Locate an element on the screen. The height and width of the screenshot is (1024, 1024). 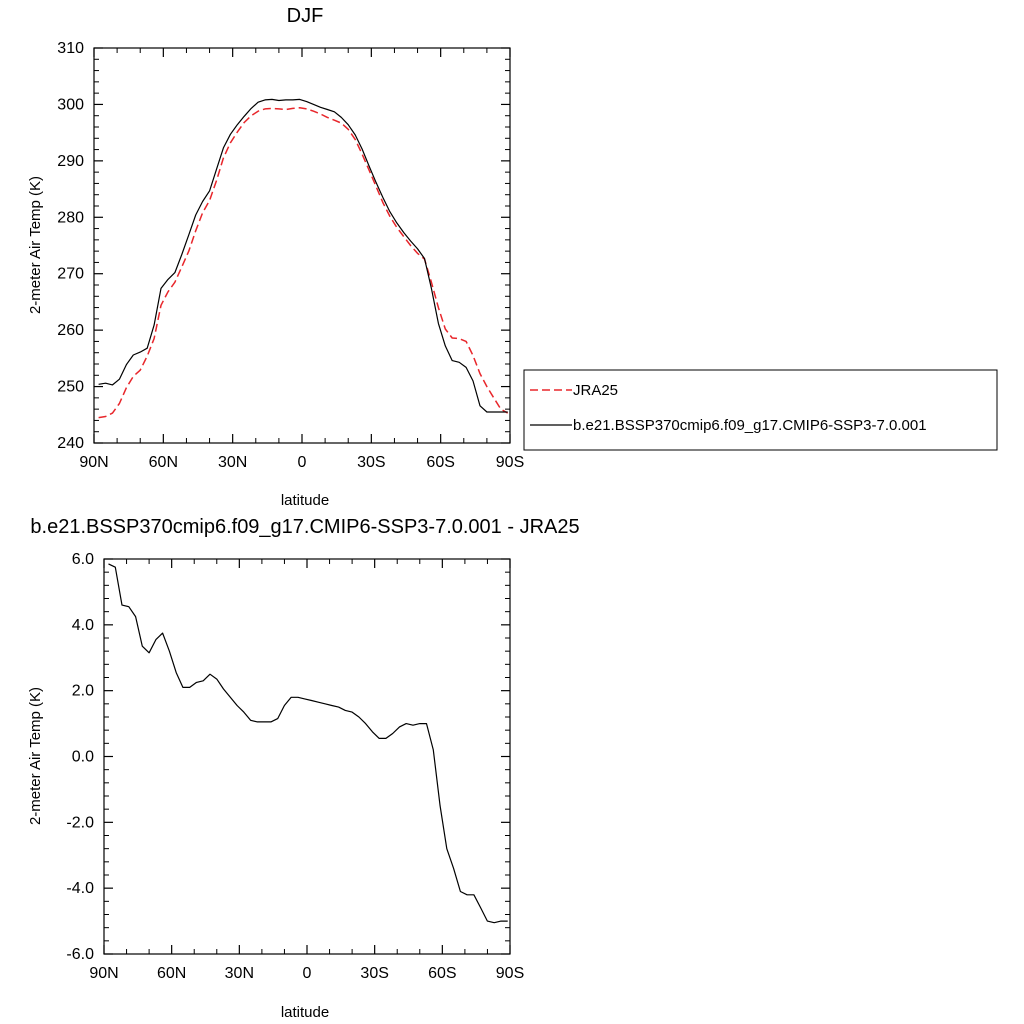
top-y-tick-label: 300 is located at coordinates (70, 104).